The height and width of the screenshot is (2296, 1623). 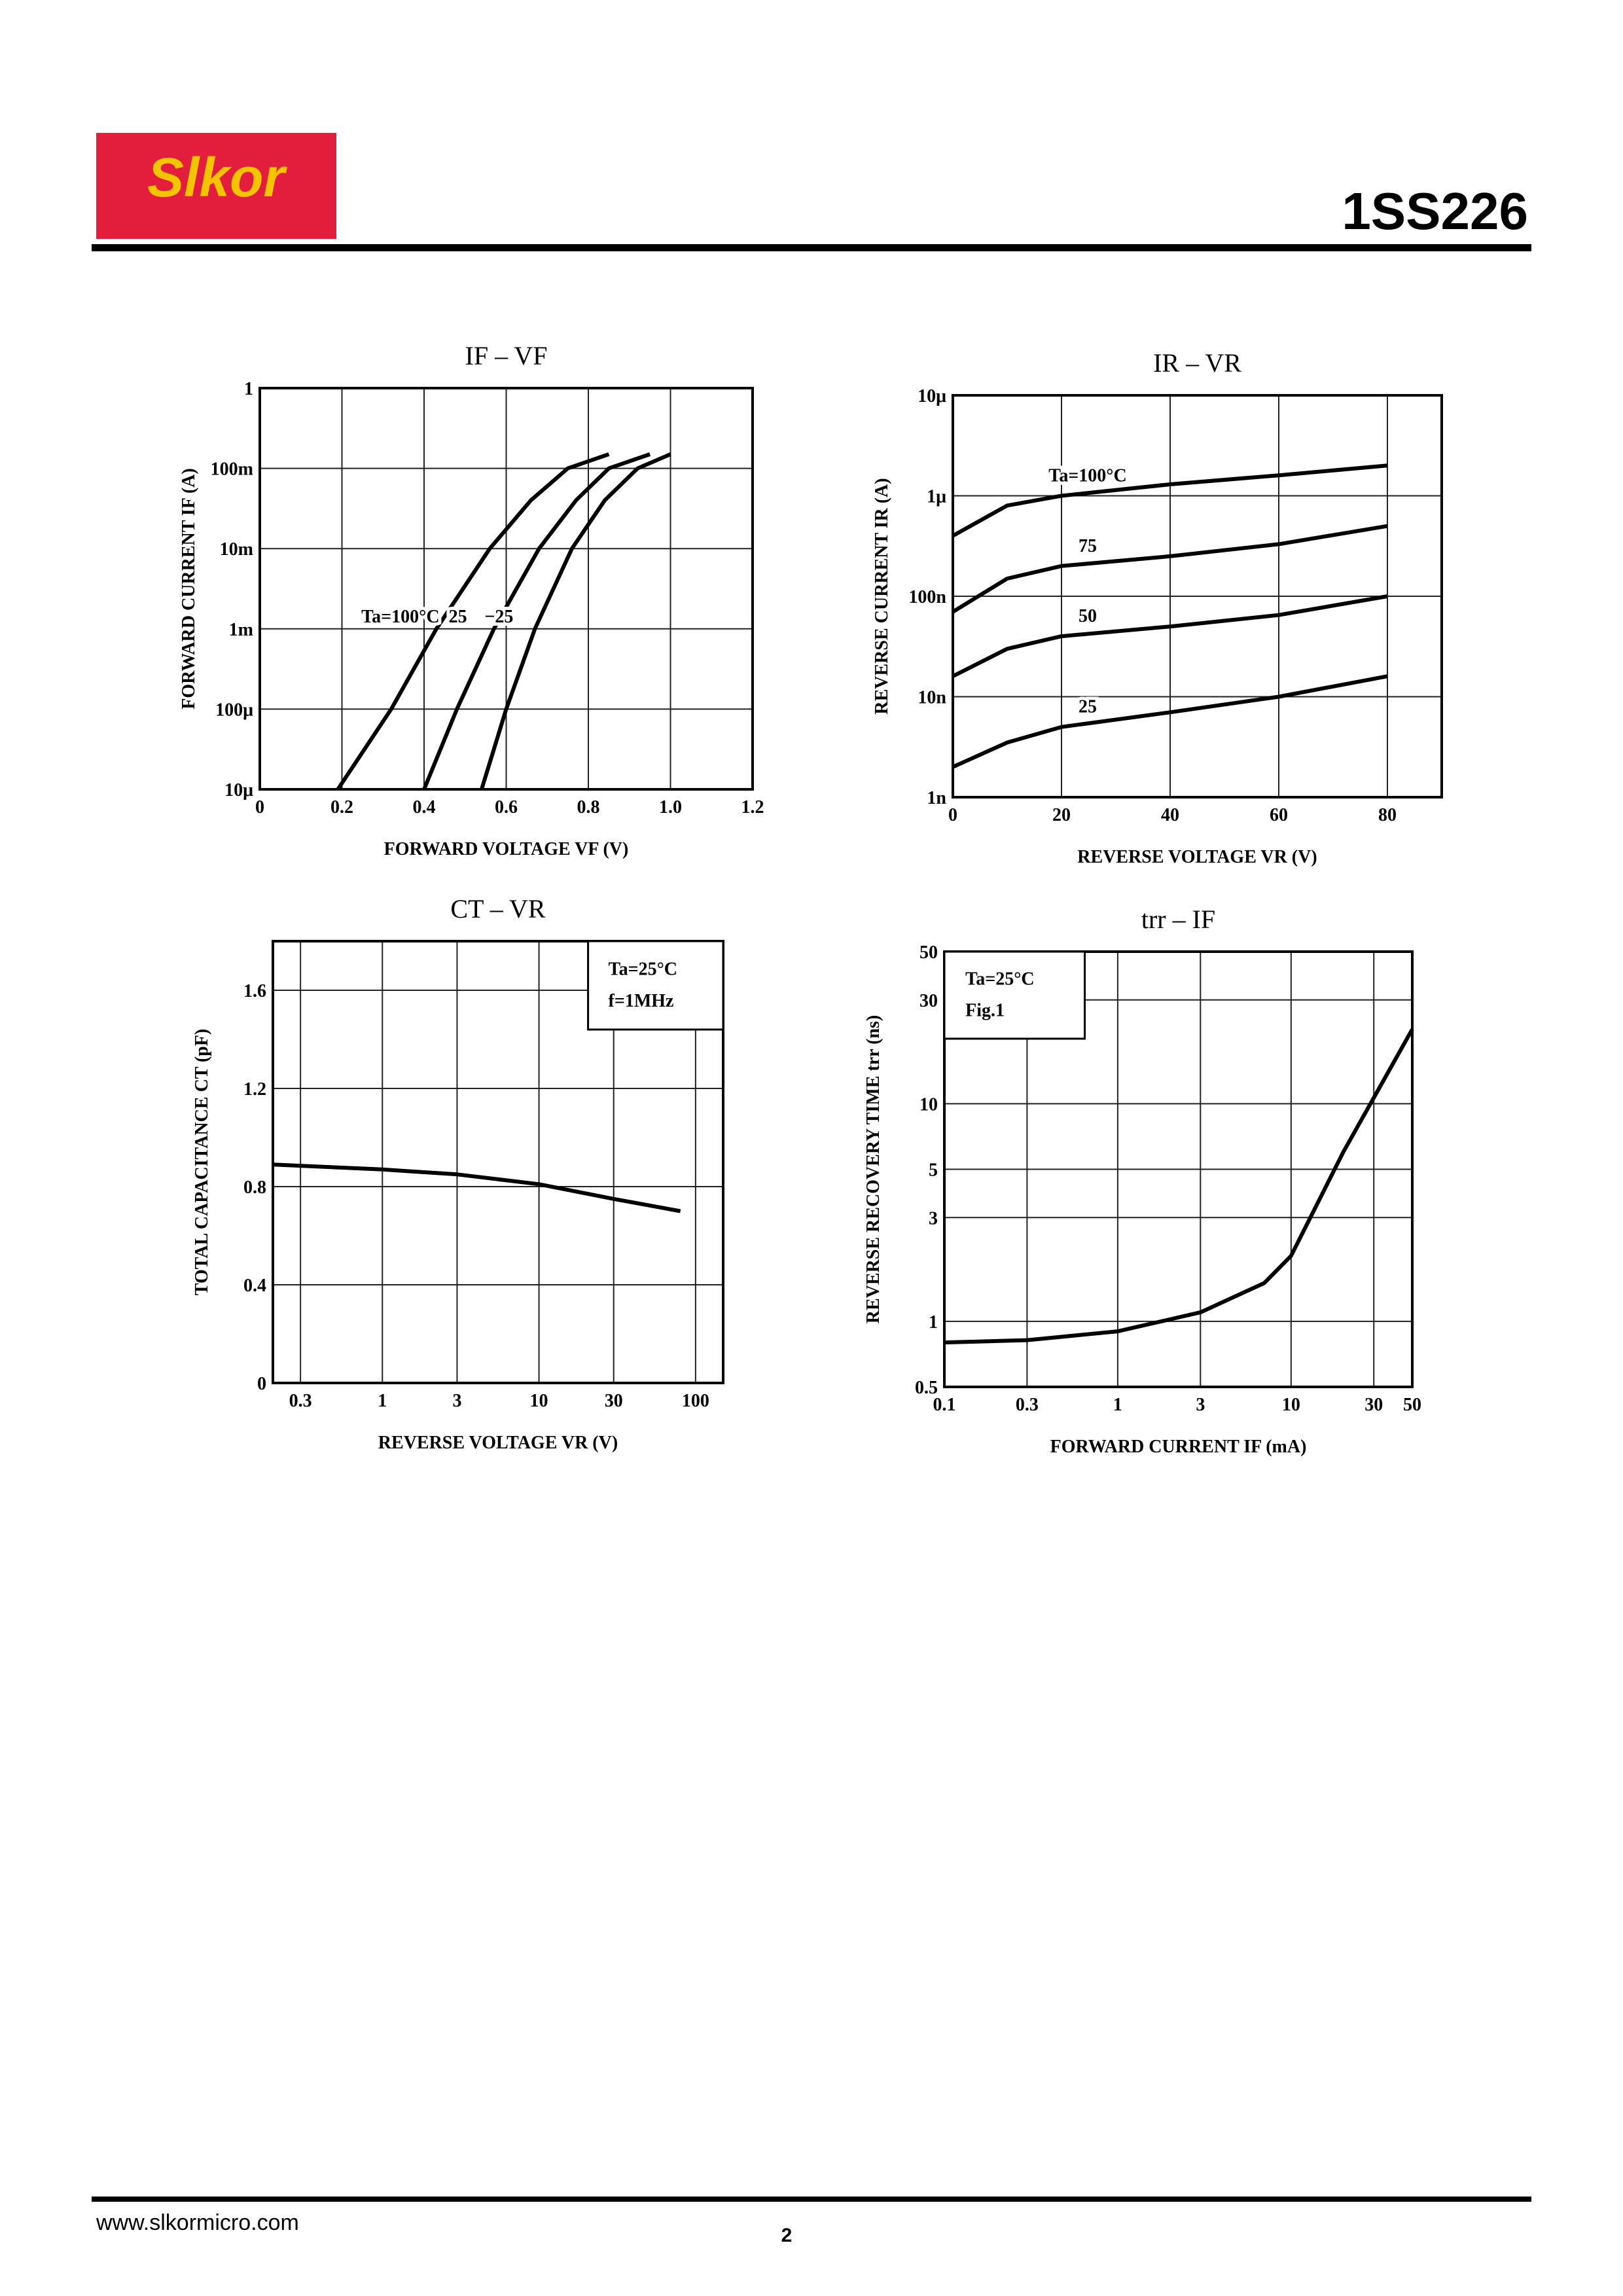 I want to click on chart-title: IR – VR, so click(x=1197, y=363).